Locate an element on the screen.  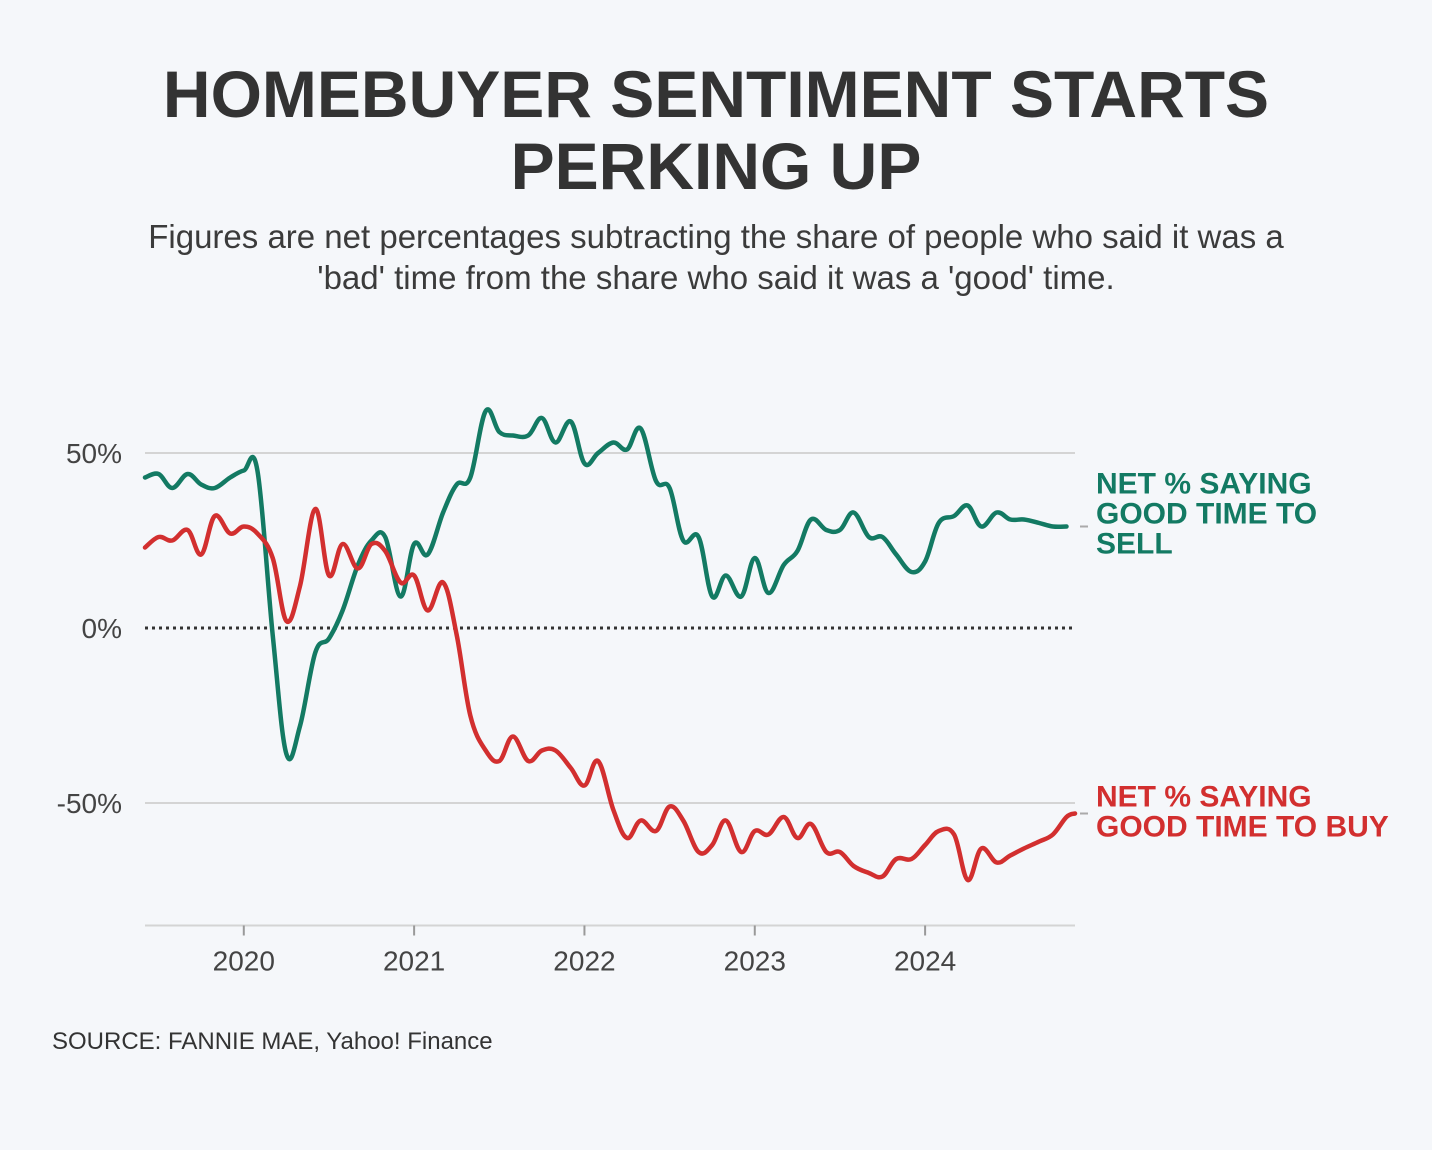
chart-title-line-1: HOMEBUYER SENTIMENT STARTS is located at coordinates (716, 94).